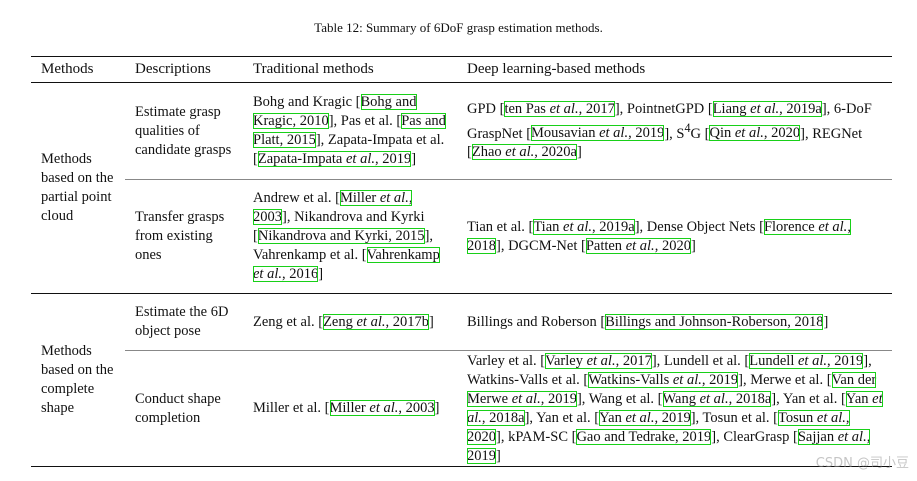 The width and height of the screenshot is (917, 481). Describe the element at coordinates (77, 187) in the screenshot. I see `group-partial-point-cloud: Methods based on the partial point cloud` at that location.